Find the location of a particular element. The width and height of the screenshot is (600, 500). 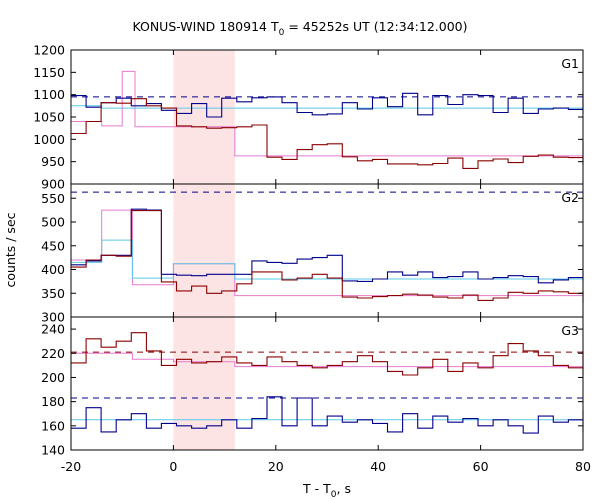

y-tick-label: 550 is located at coordinates (53, 198).